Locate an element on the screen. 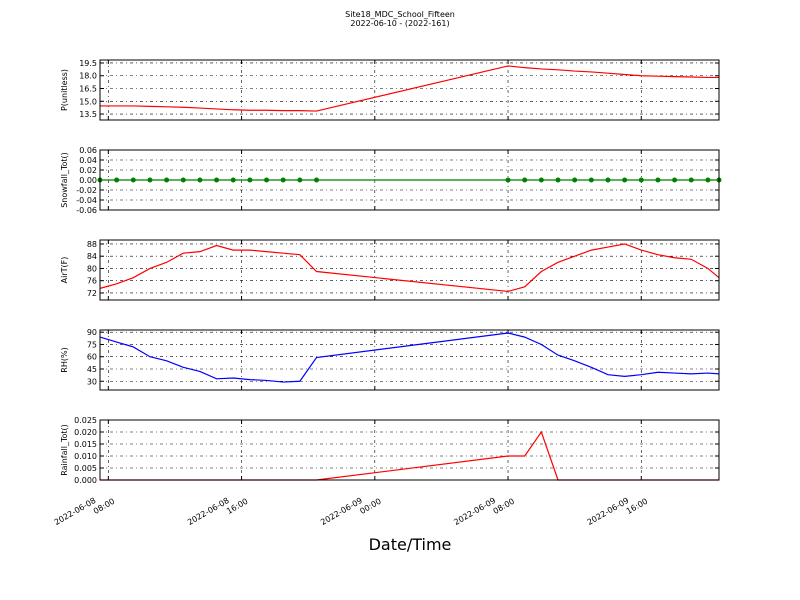 The width and height of the screenshot is (800, 600). x-tick-label: 2022-06-0816:00 is located at coordinates (218, 512).